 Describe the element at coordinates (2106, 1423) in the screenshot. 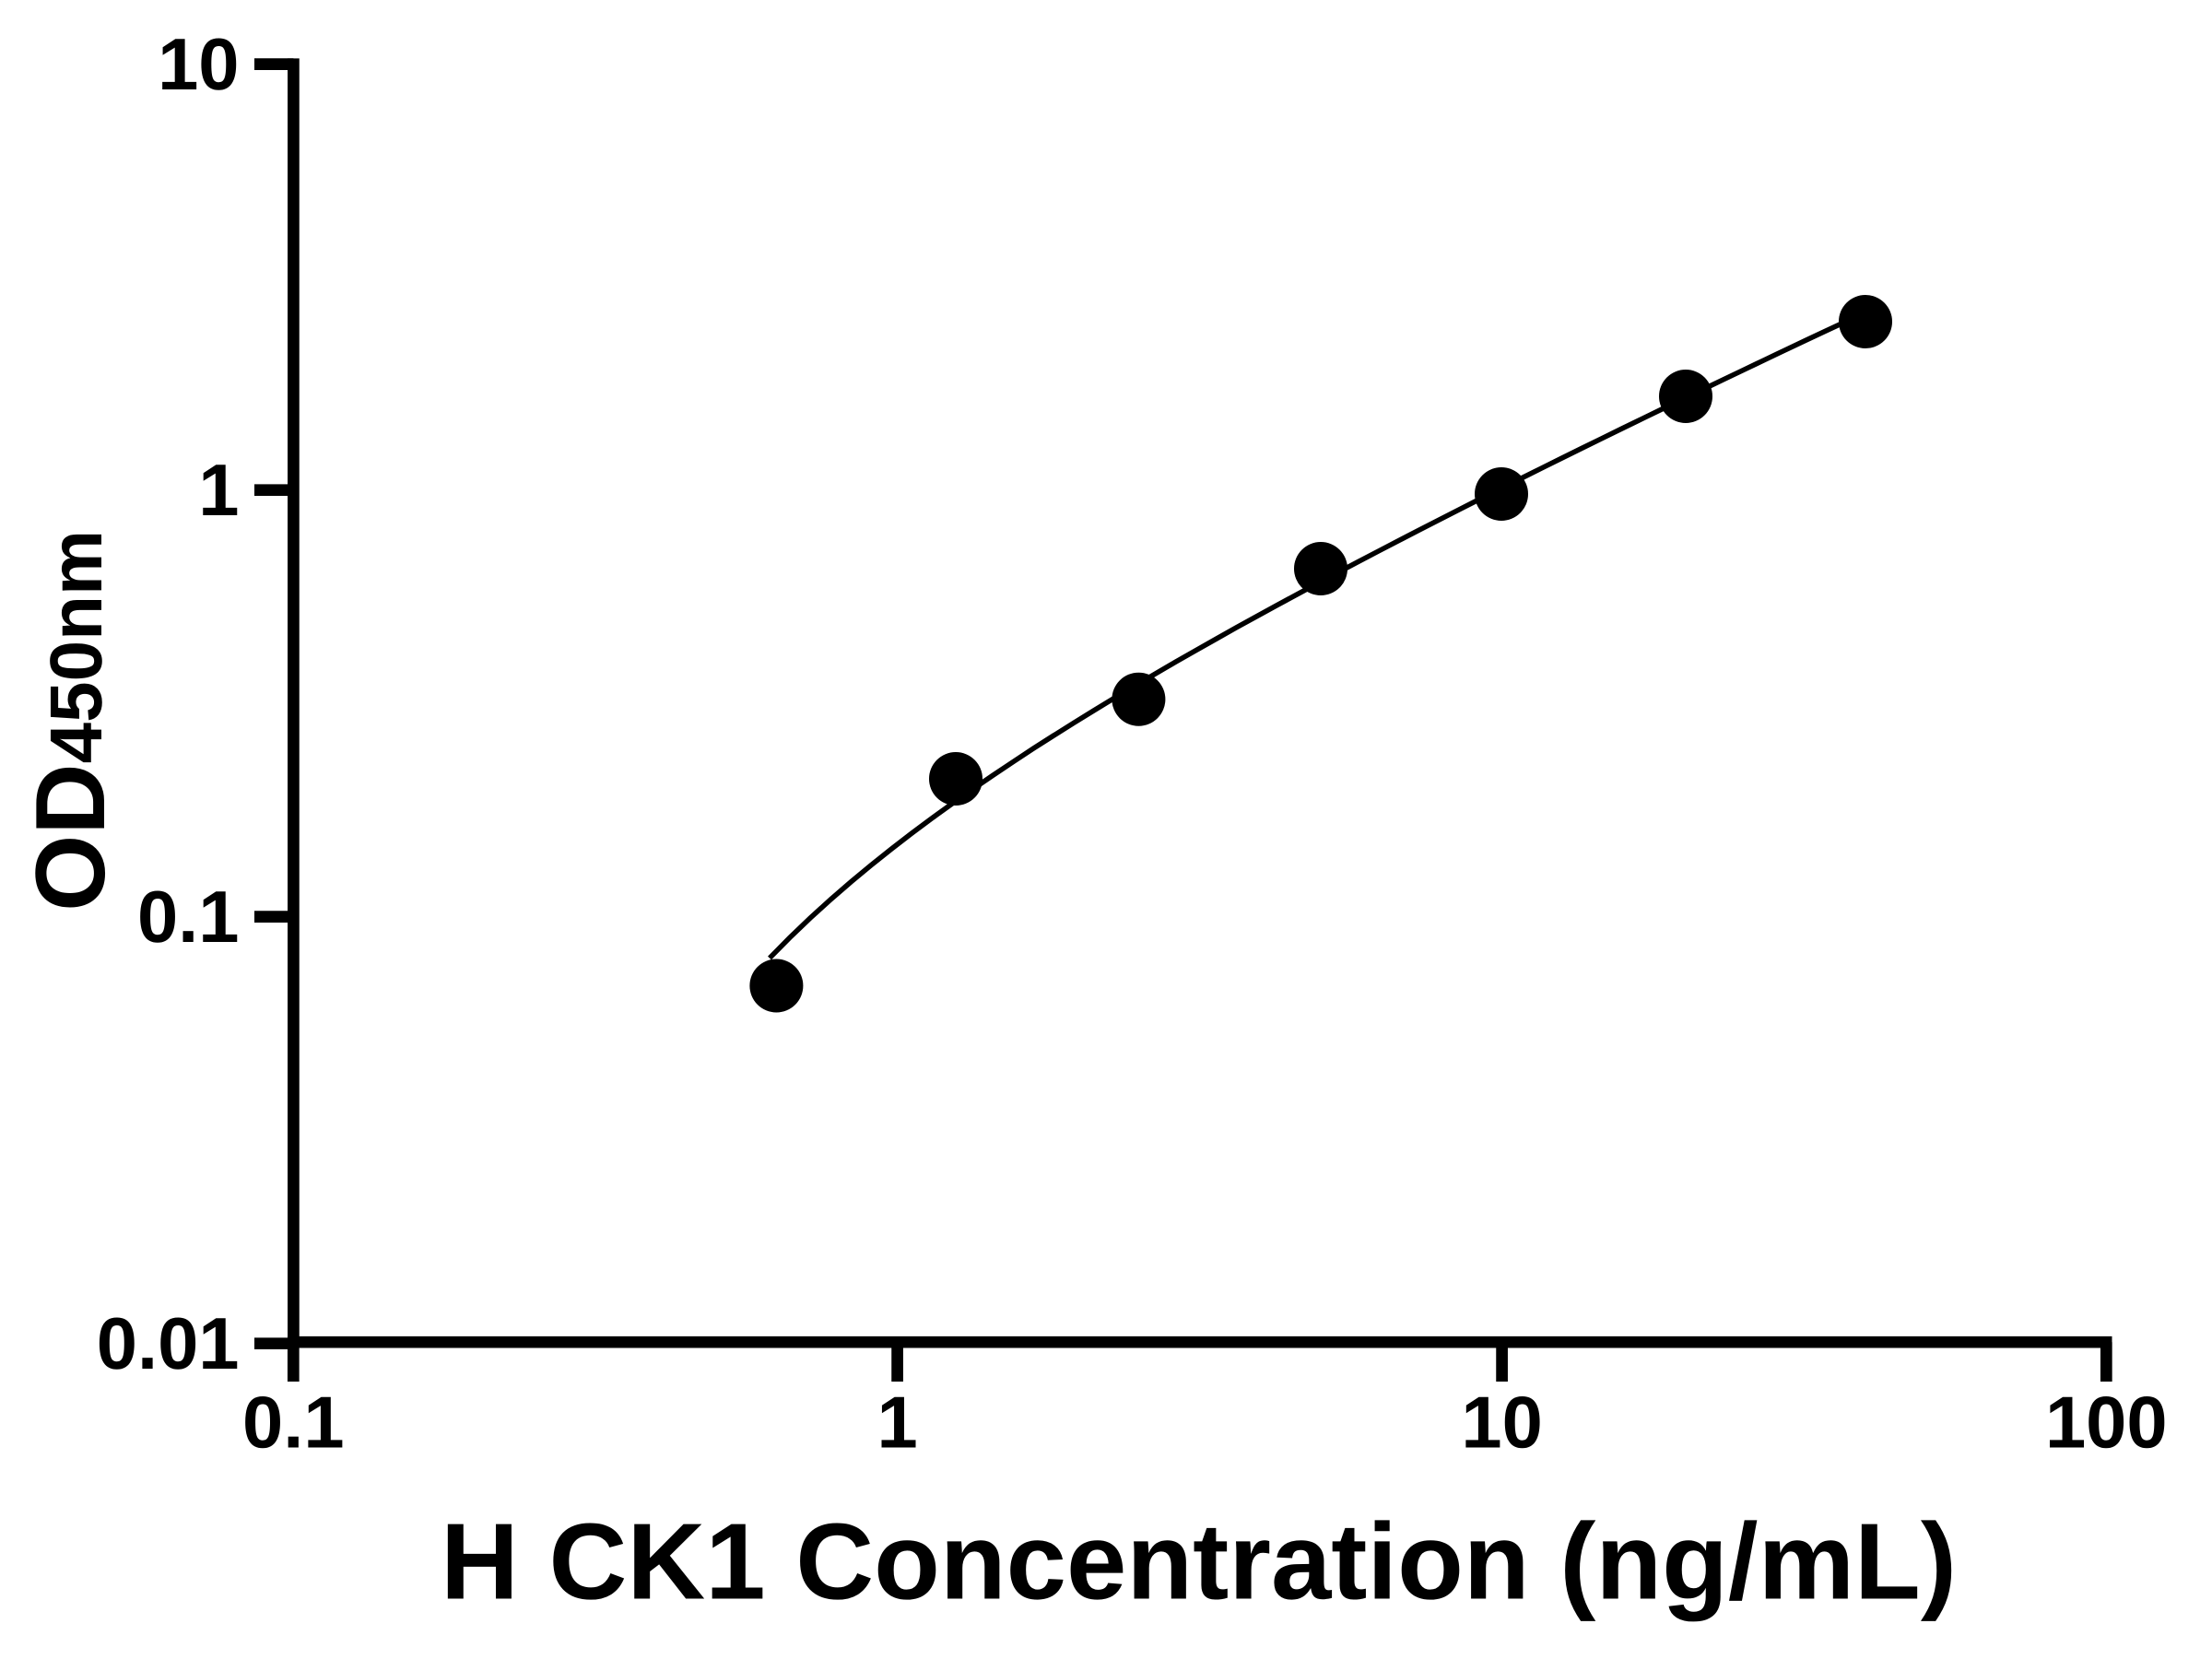

I see `svg-text: 100` at that location.